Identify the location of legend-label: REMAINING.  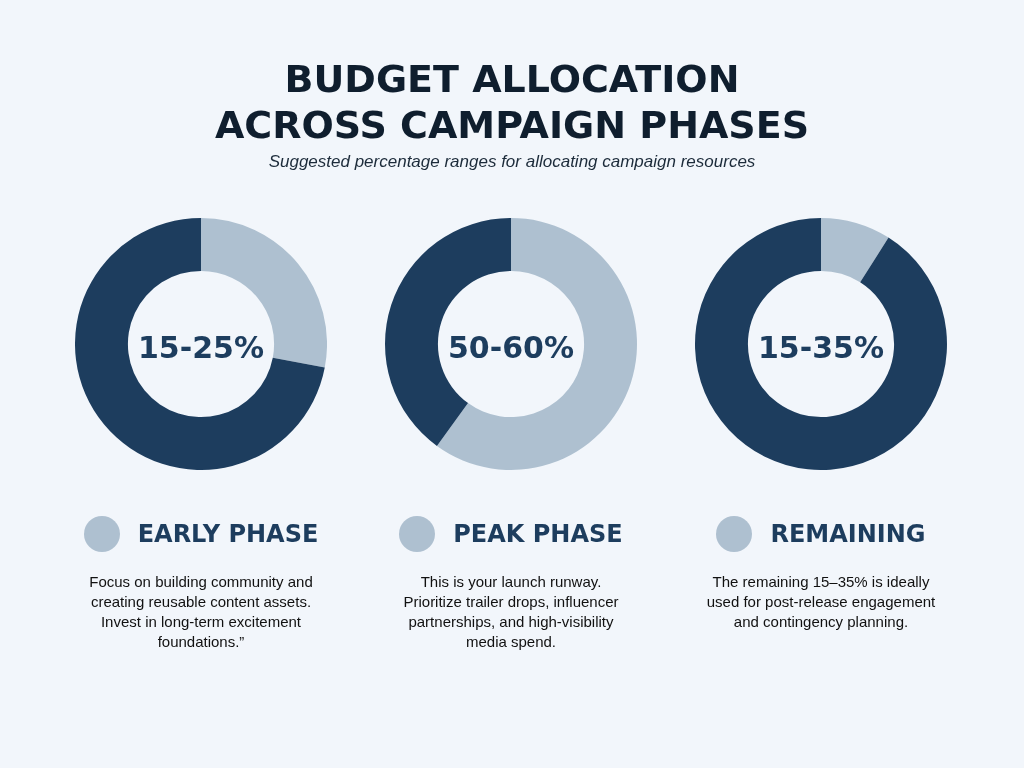
(848, 534).